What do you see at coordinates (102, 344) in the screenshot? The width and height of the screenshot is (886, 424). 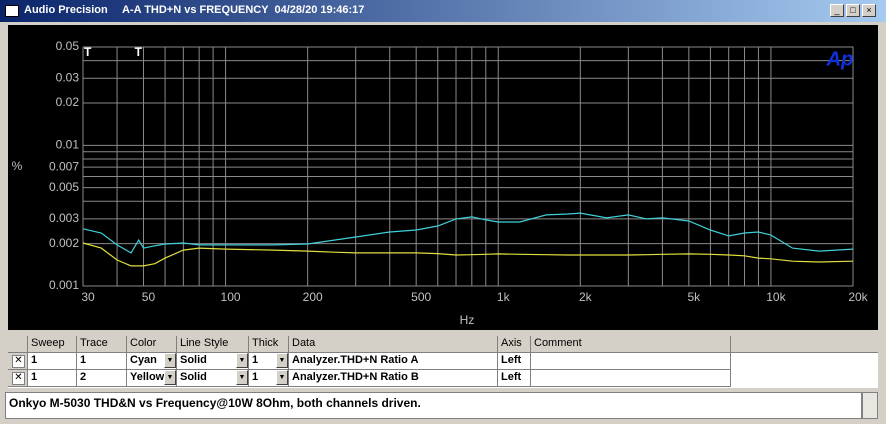 I see `column-header: Trace` at bounding box center [102, 344].